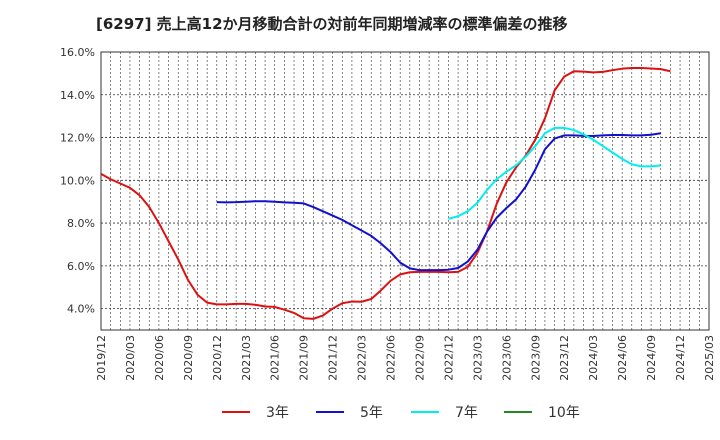  Describe the element at coordinates (81, 266) in the screenshot. I see `y-tick-label: 6.0%` at that location.